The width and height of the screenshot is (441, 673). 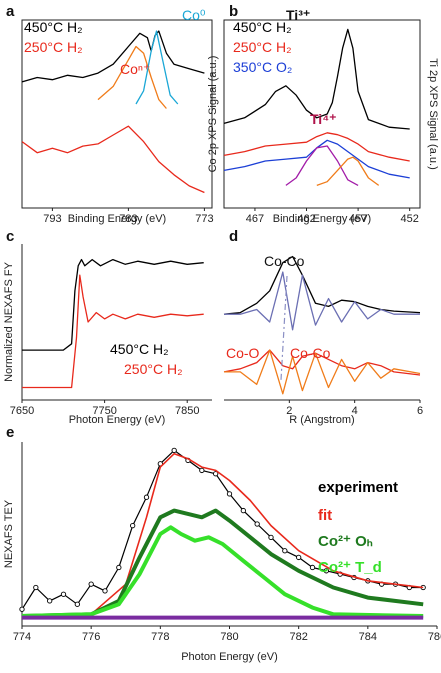 I want to click on x-tick-label-b-3: 452, so click(x=410, y=219).